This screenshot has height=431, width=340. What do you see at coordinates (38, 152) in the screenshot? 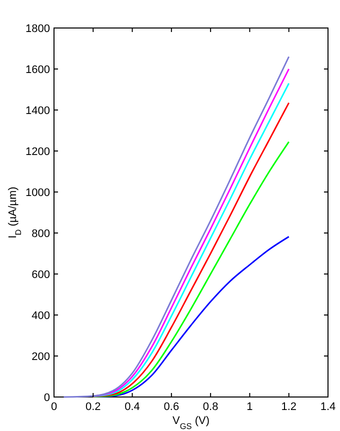
I see `y-tick-label: 1200` at bounding box center [38, 152].